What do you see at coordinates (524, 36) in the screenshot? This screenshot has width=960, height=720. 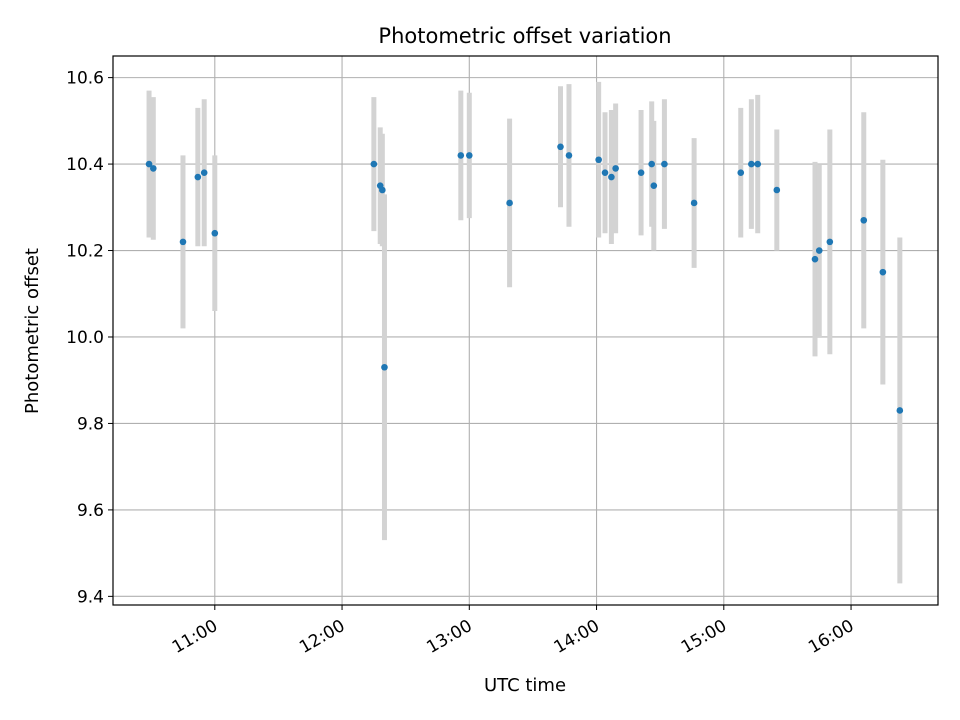 I see `chart-title: Photometric offset variation` at bounding box center [524, 36].